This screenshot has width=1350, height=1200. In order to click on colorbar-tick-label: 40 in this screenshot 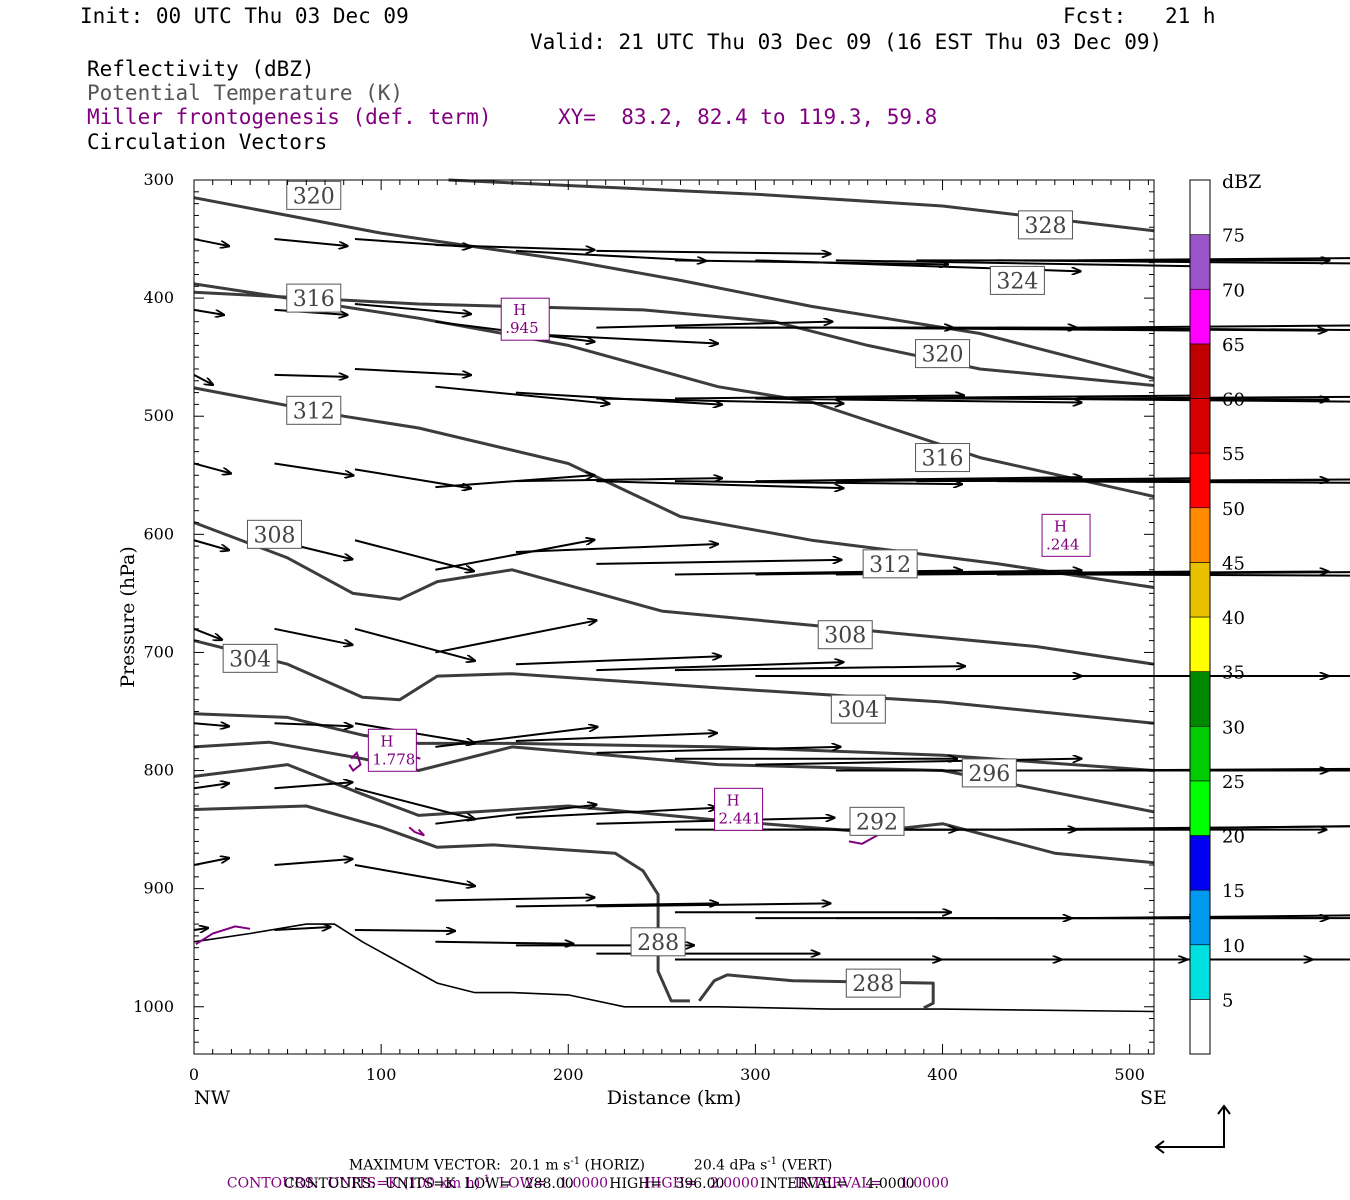, I will do `click(1233, 618)`.